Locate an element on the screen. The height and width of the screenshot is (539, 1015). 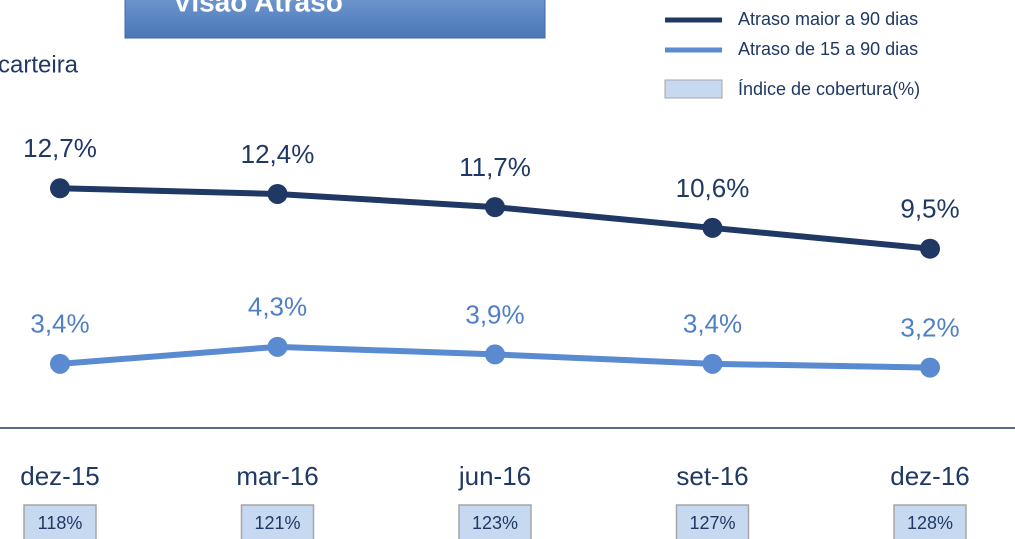
coverage-label: 123% is located at coordinates (495, 523).